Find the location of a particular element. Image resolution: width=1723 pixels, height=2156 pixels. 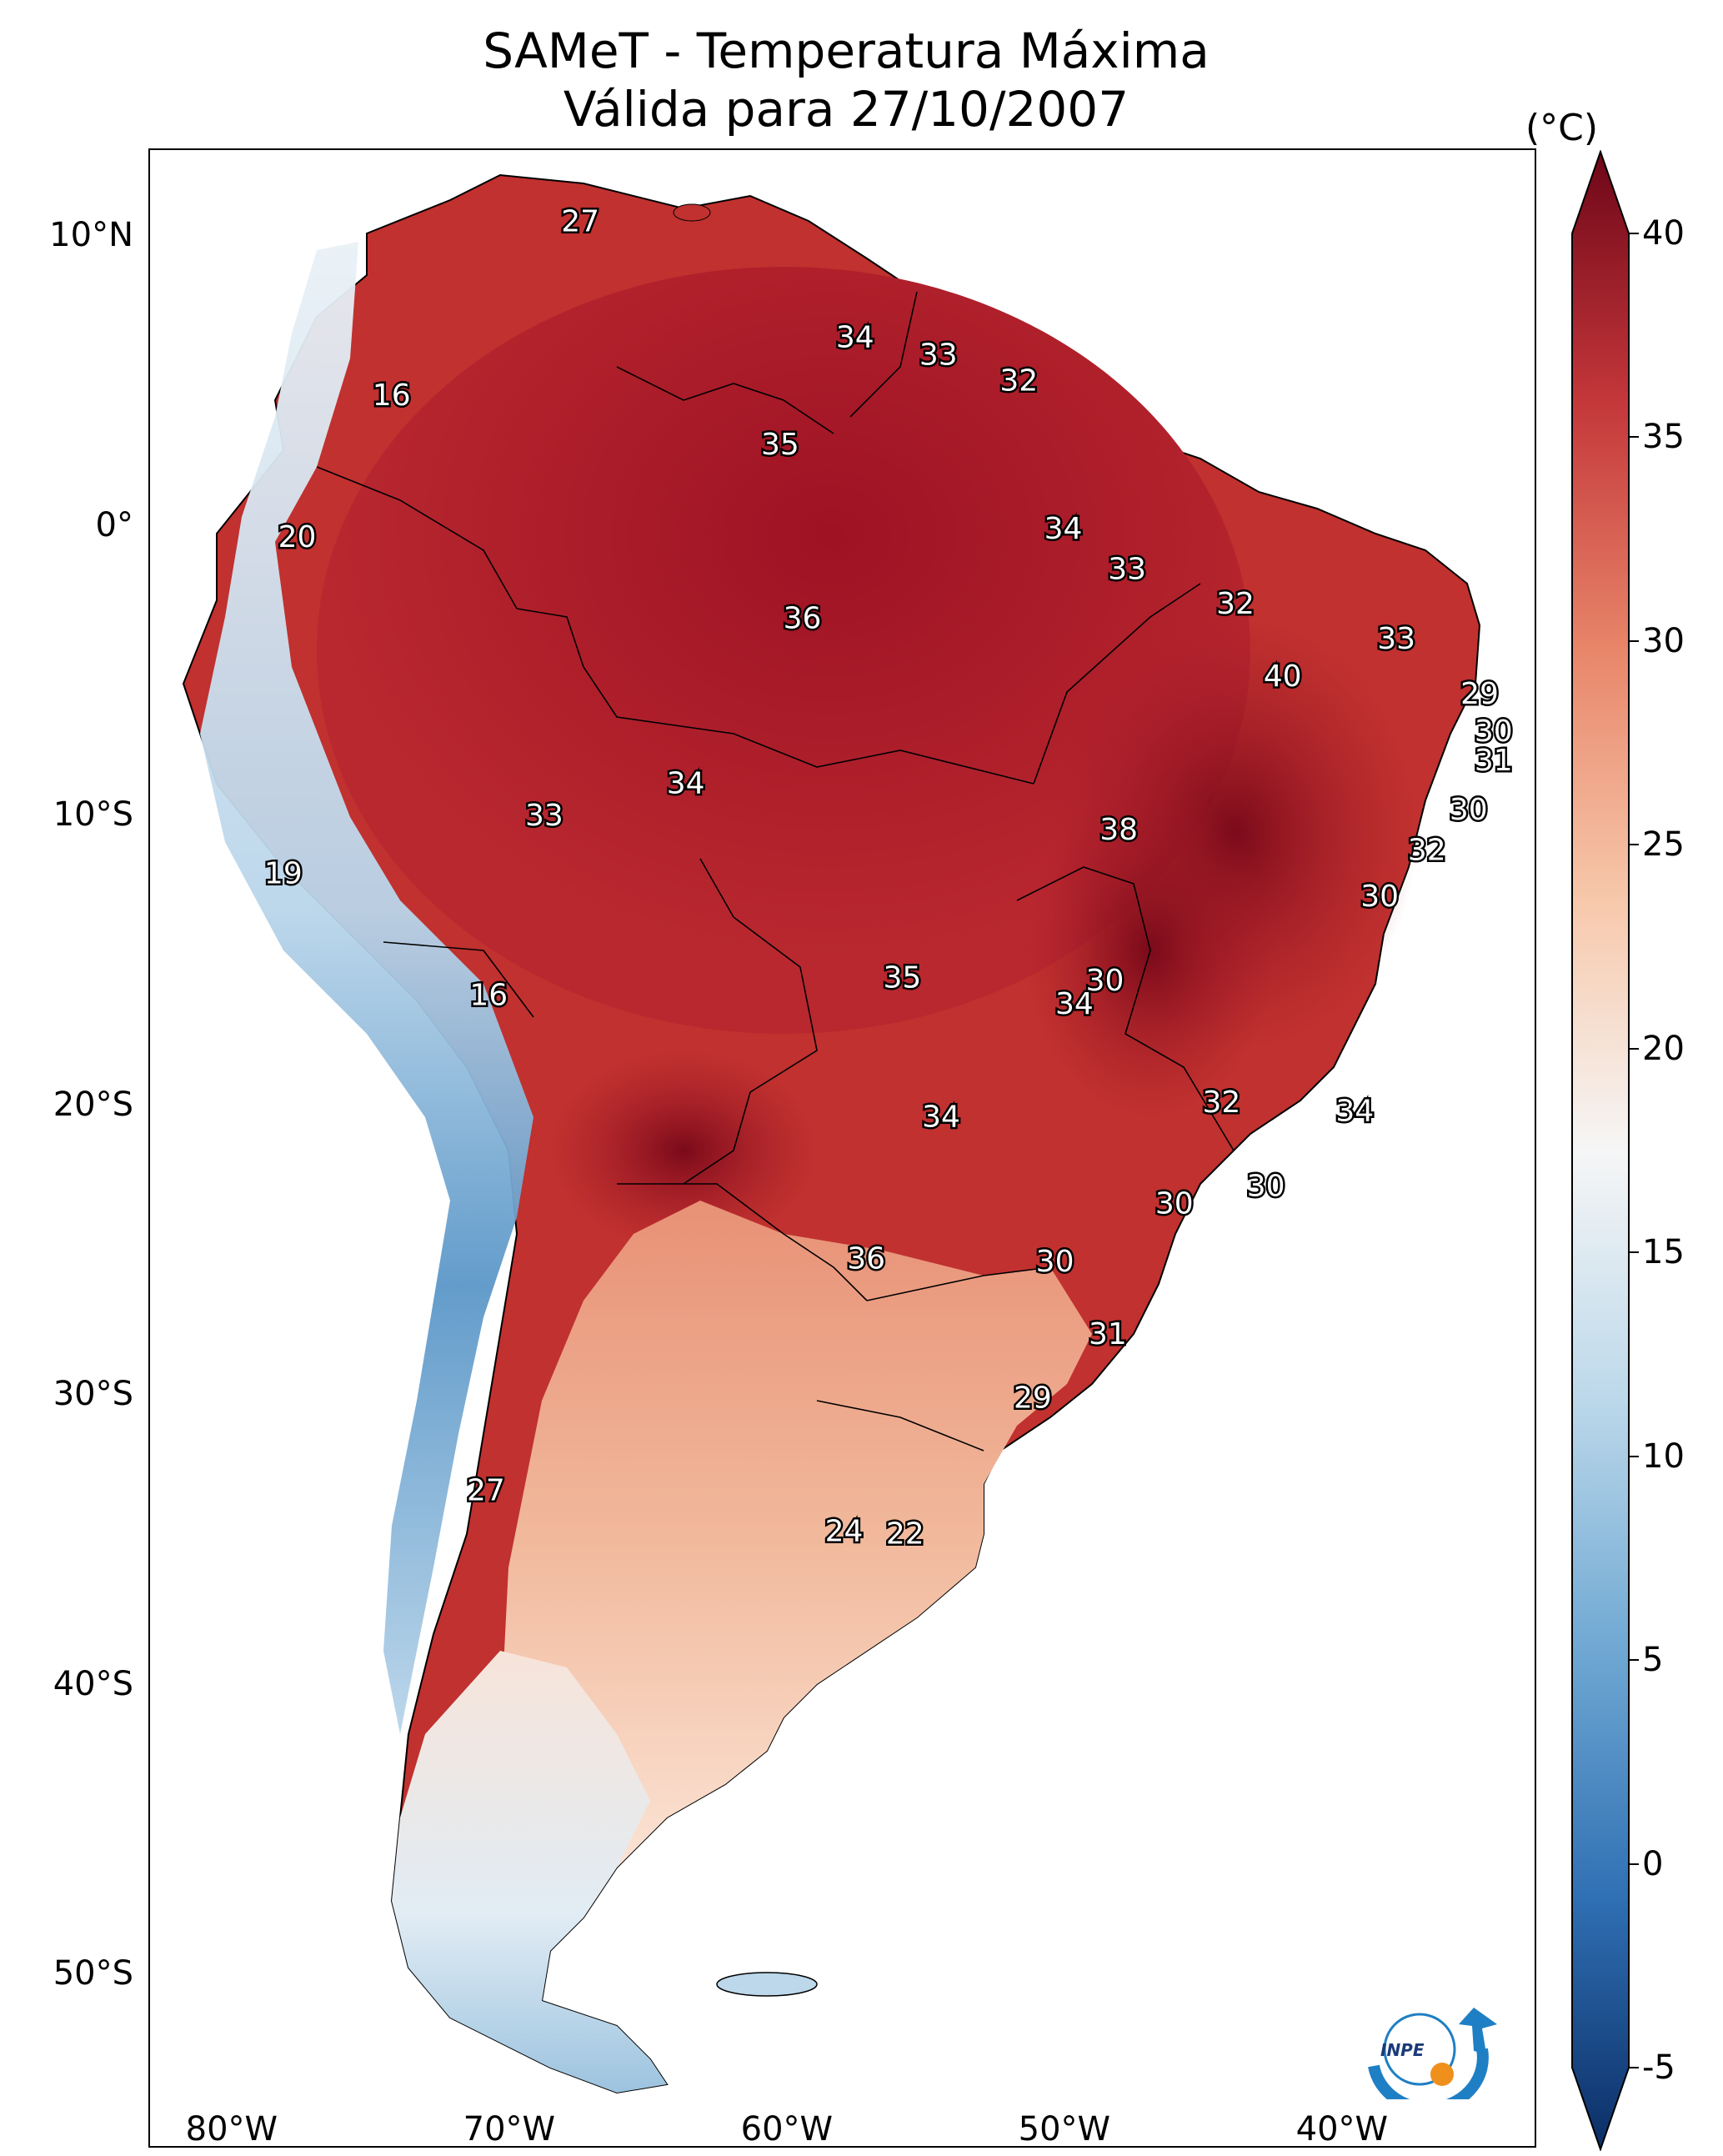

colorbar-tick-label: 30 is located at coordinates (1663, 640).